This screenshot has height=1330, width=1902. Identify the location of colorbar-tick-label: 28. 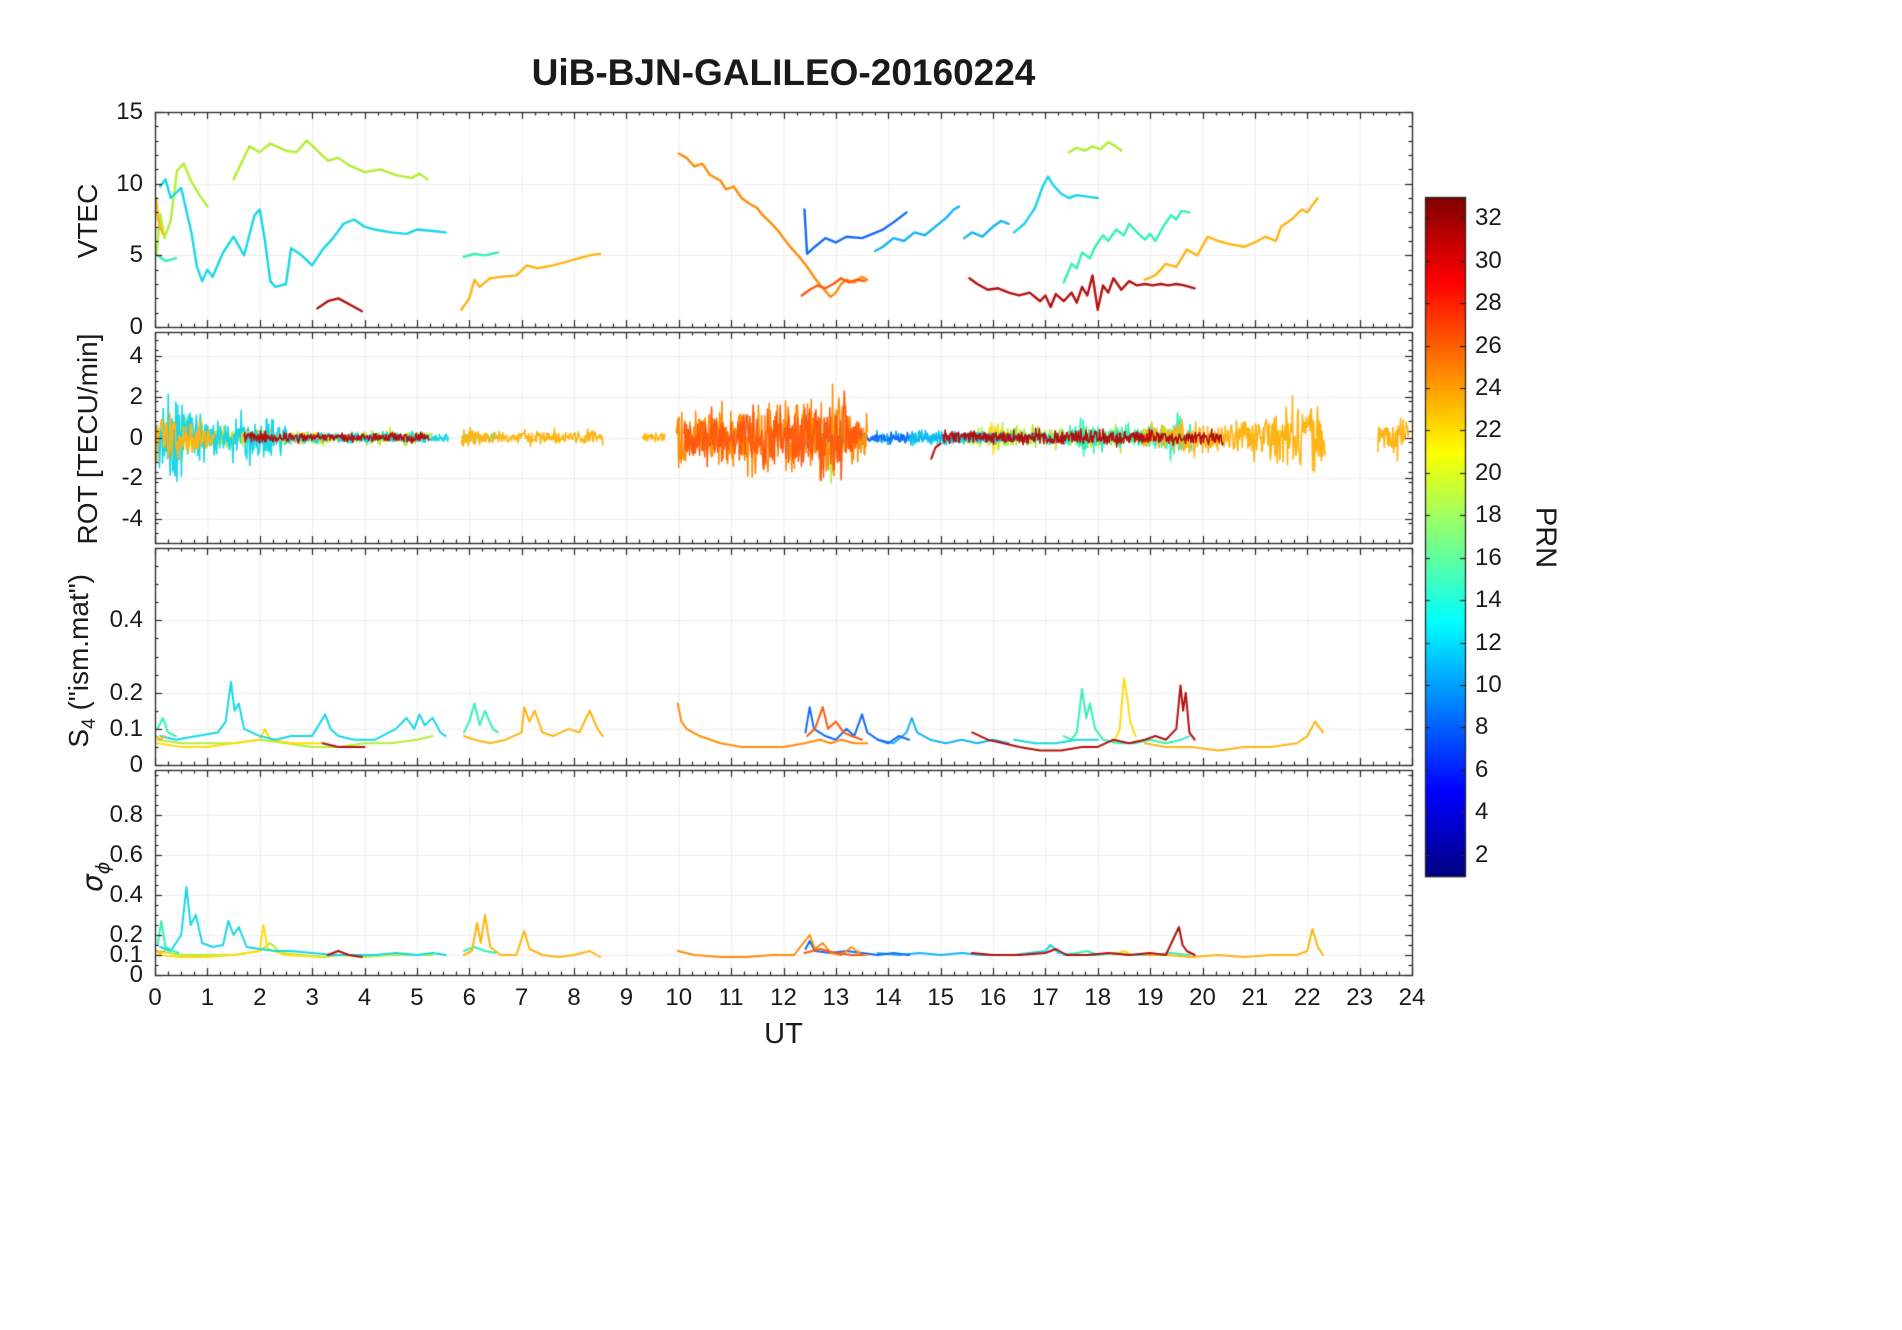
(1488, 303).